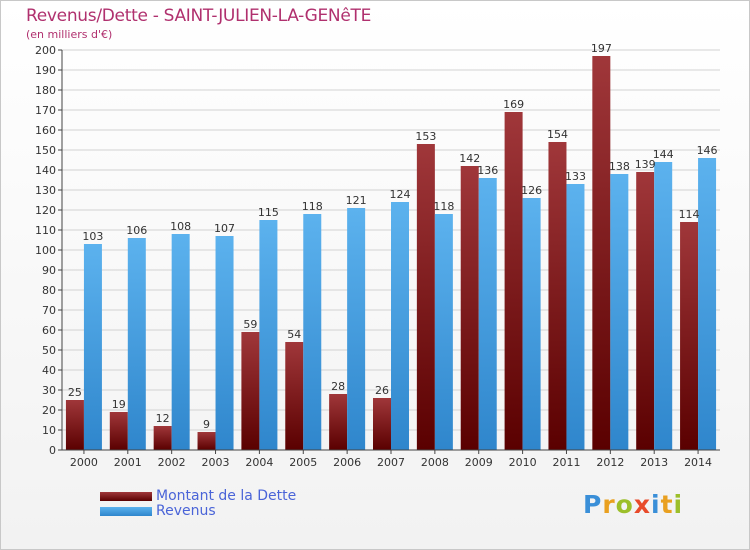  I want to click on data-label-revenue-2012: 138, so click(619, 166).